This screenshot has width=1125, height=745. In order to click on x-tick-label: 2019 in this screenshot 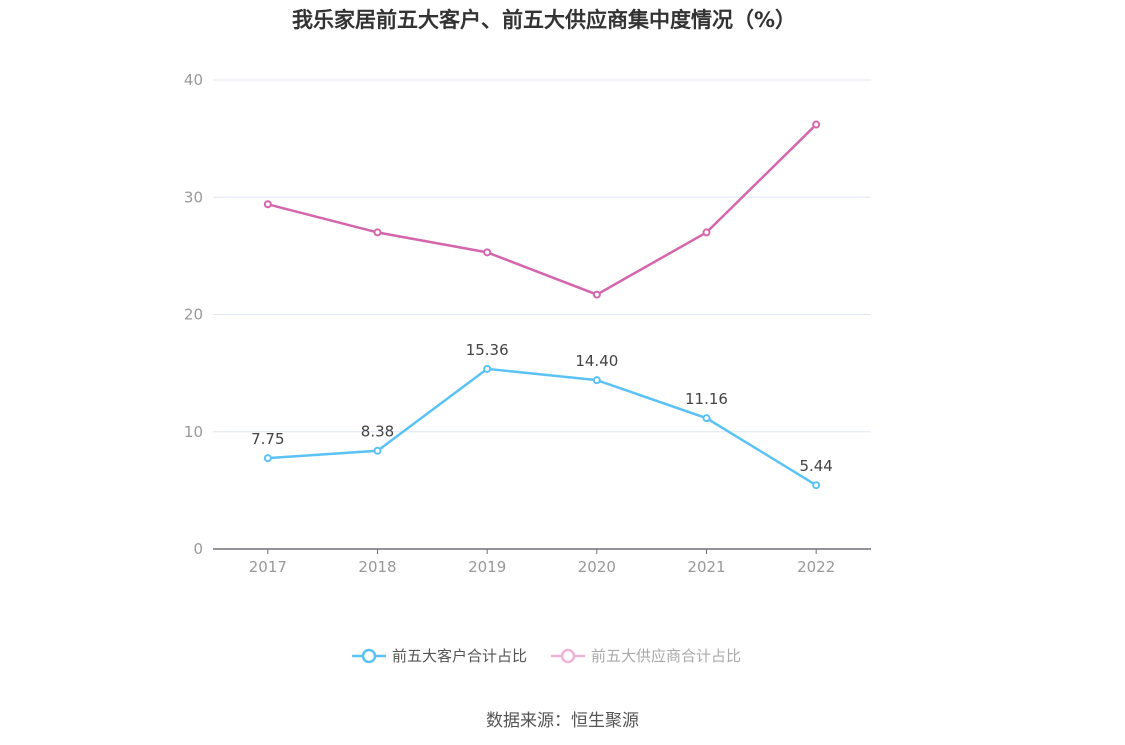, I will do `click(487, 567)`.